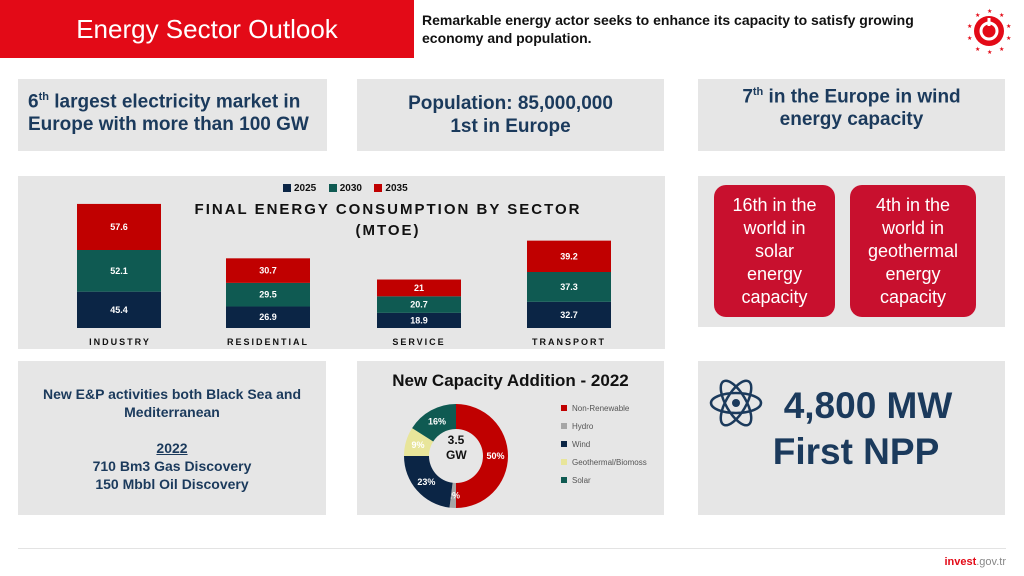 The height and width of the screenshot is (576, 1024). I want to click on bar-value-label: 52.1, so click(119, 271).